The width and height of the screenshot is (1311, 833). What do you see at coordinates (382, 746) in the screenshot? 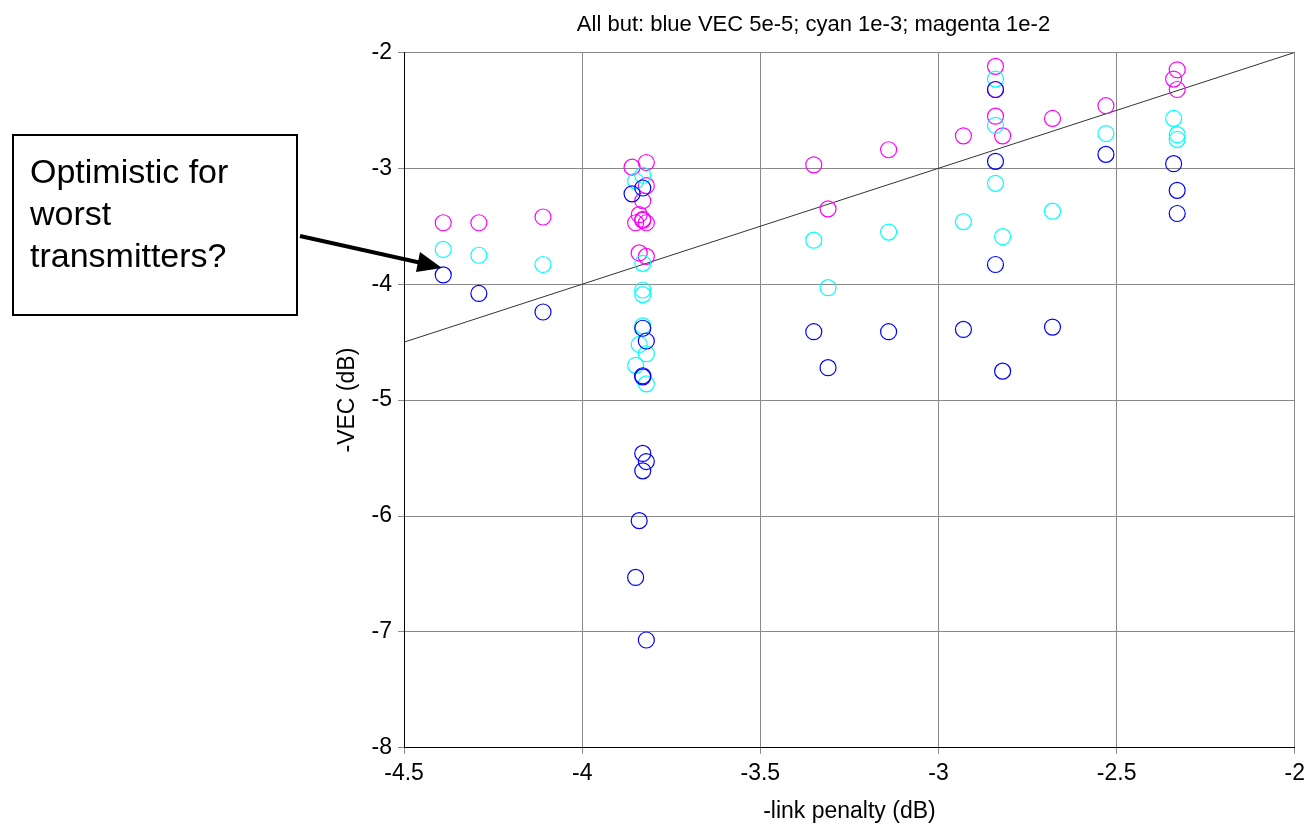
I see `y-tick-label: -8` at bounding box center [382, 746].